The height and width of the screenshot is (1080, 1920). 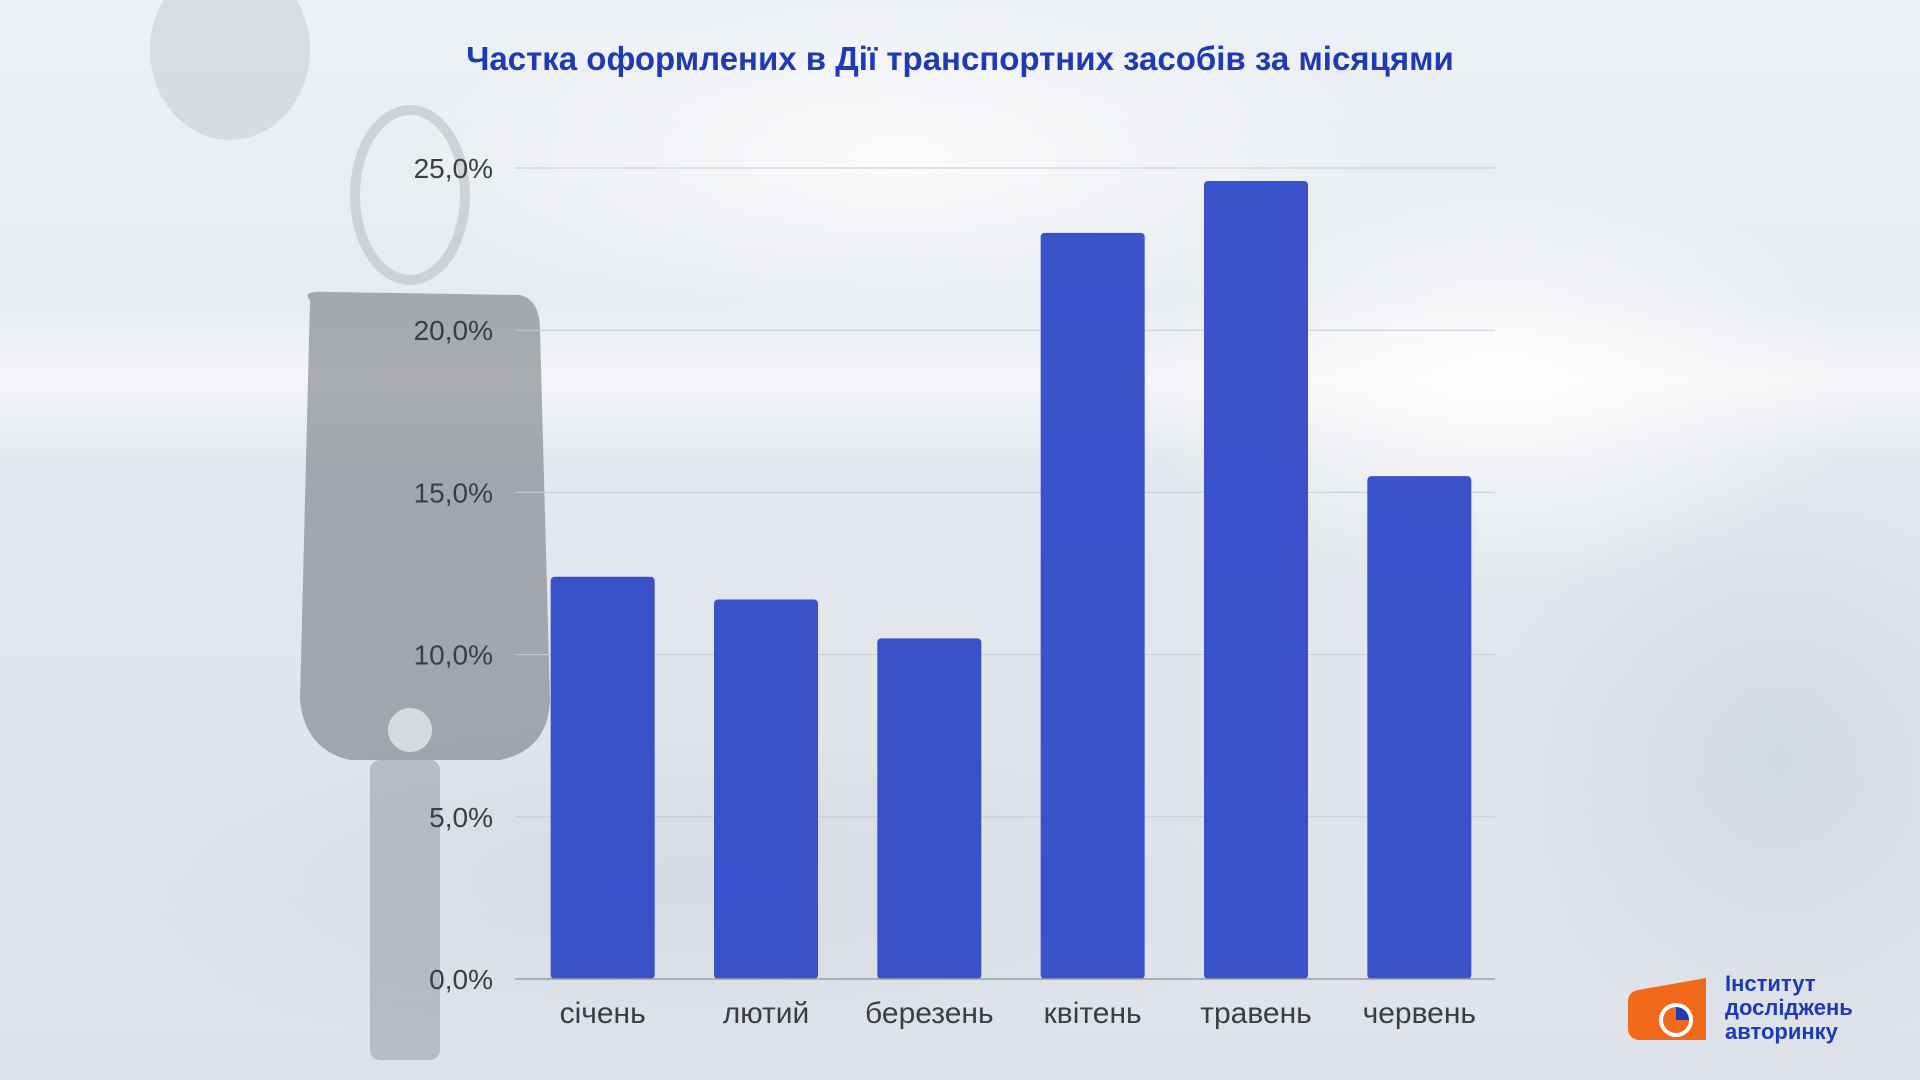 What do you see at coordinates (929, 1013) in the screenshot?
I see `x-tick-label: березень` at bounding box center [929, 1013].